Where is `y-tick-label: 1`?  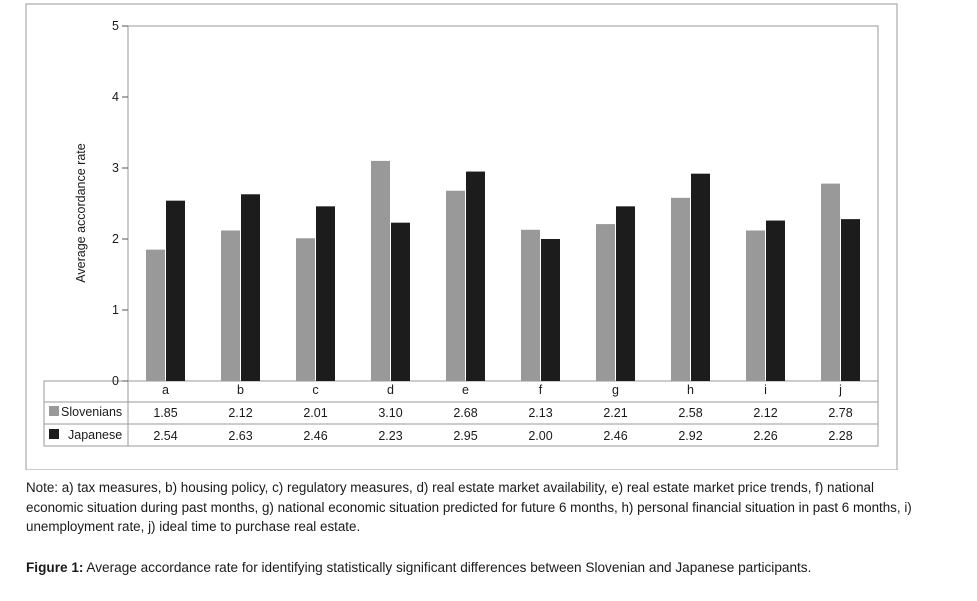 y-tick-label: 1 is located at coordinates (115, 310).